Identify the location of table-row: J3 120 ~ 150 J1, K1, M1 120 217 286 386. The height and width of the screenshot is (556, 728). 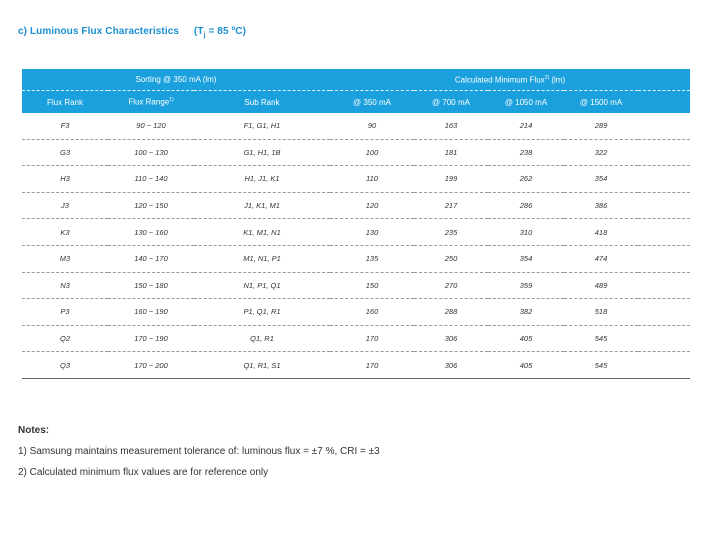
(356, 206).